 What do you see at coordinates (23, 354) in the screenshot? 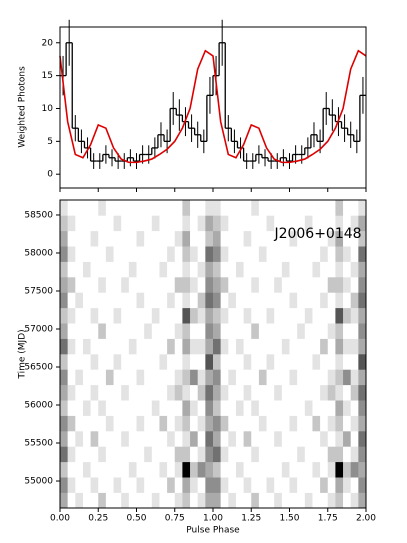
I see `y-axis-label: Time (MJD)` at bounding box center [23, 354].